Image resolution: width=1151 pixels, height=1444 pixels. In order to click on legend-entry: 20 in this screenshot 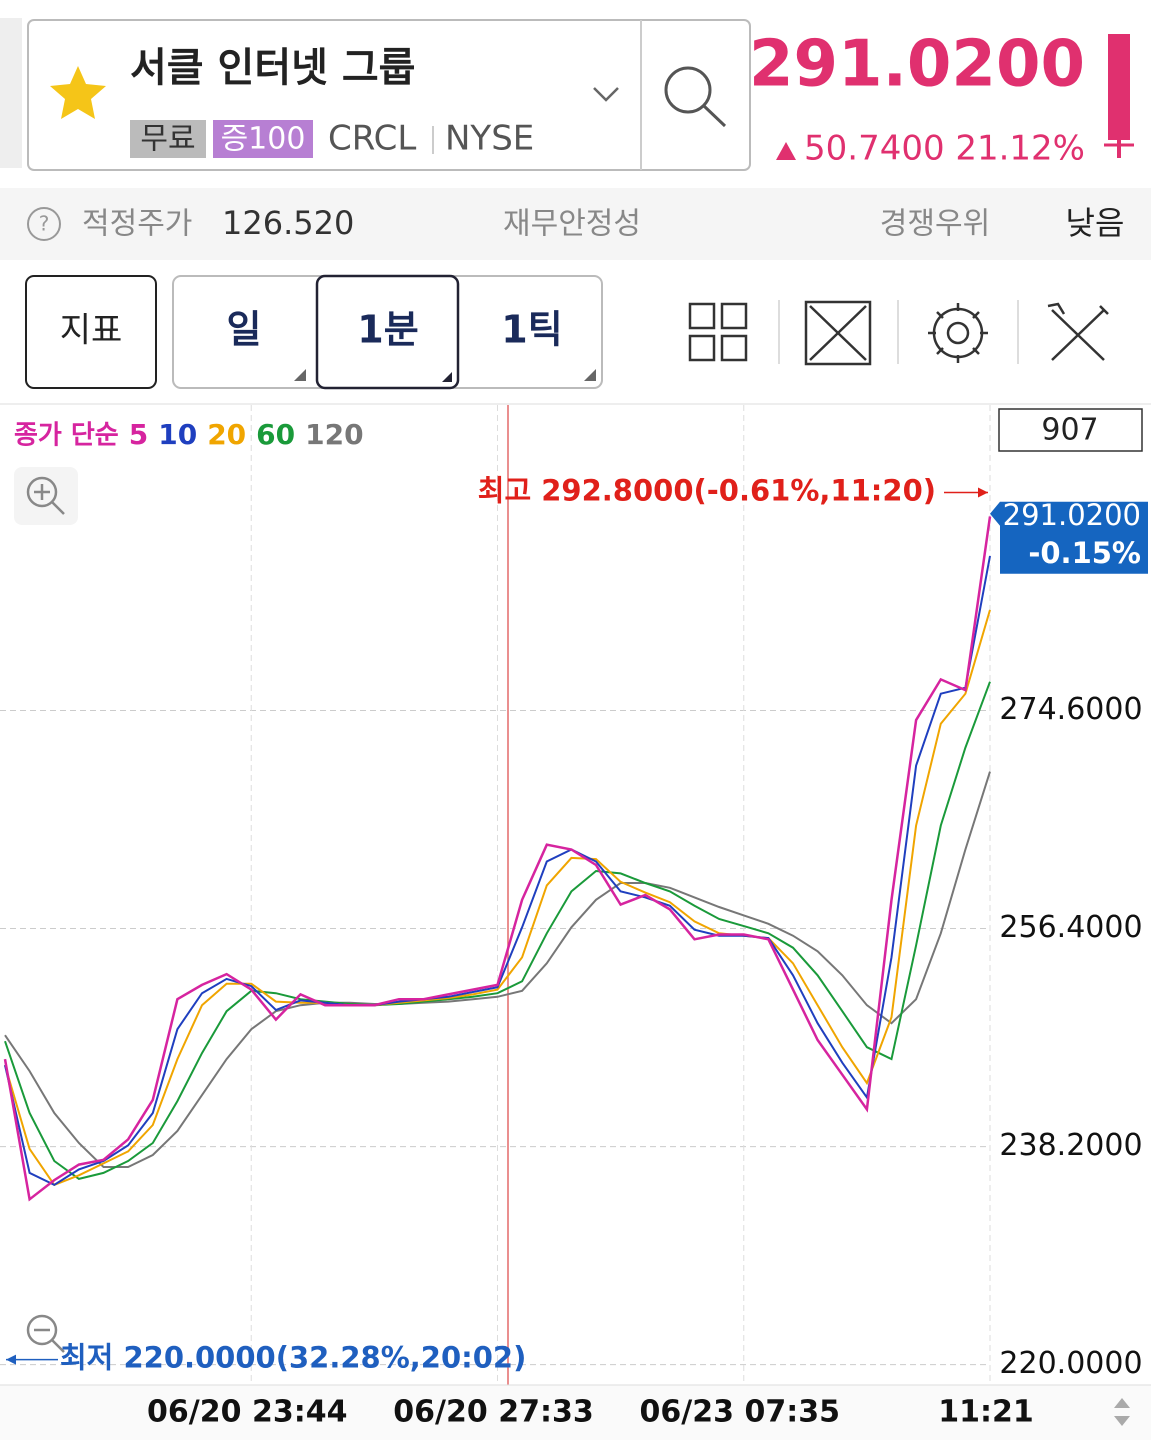, I will do `click(226, 434)`.